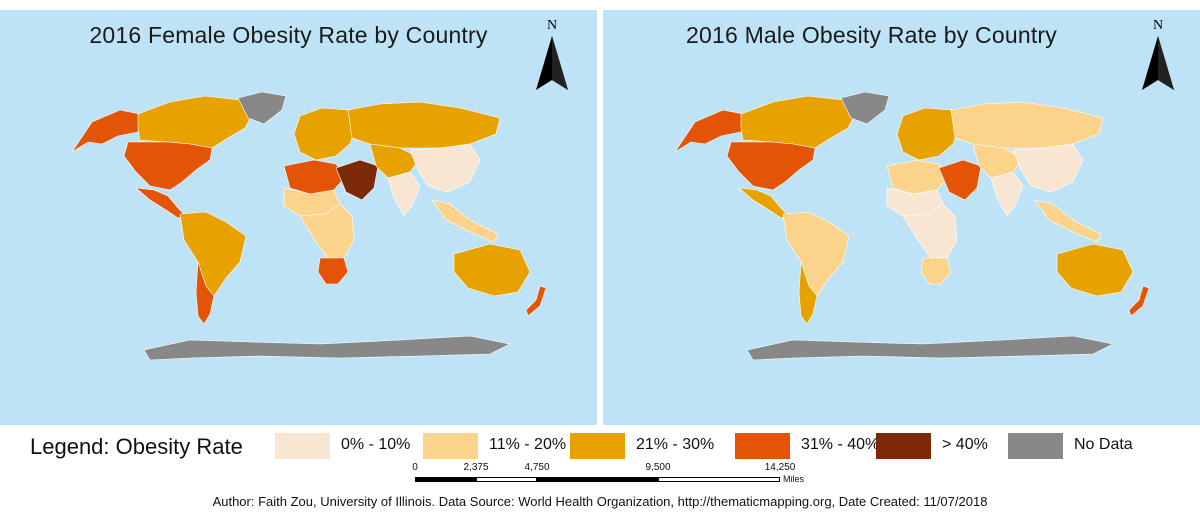 This screenshot has height=513, width=1200. Describe the element at coordinates (415, 467) in the screenshot. I see `scale-tick-label: 0` at that location.